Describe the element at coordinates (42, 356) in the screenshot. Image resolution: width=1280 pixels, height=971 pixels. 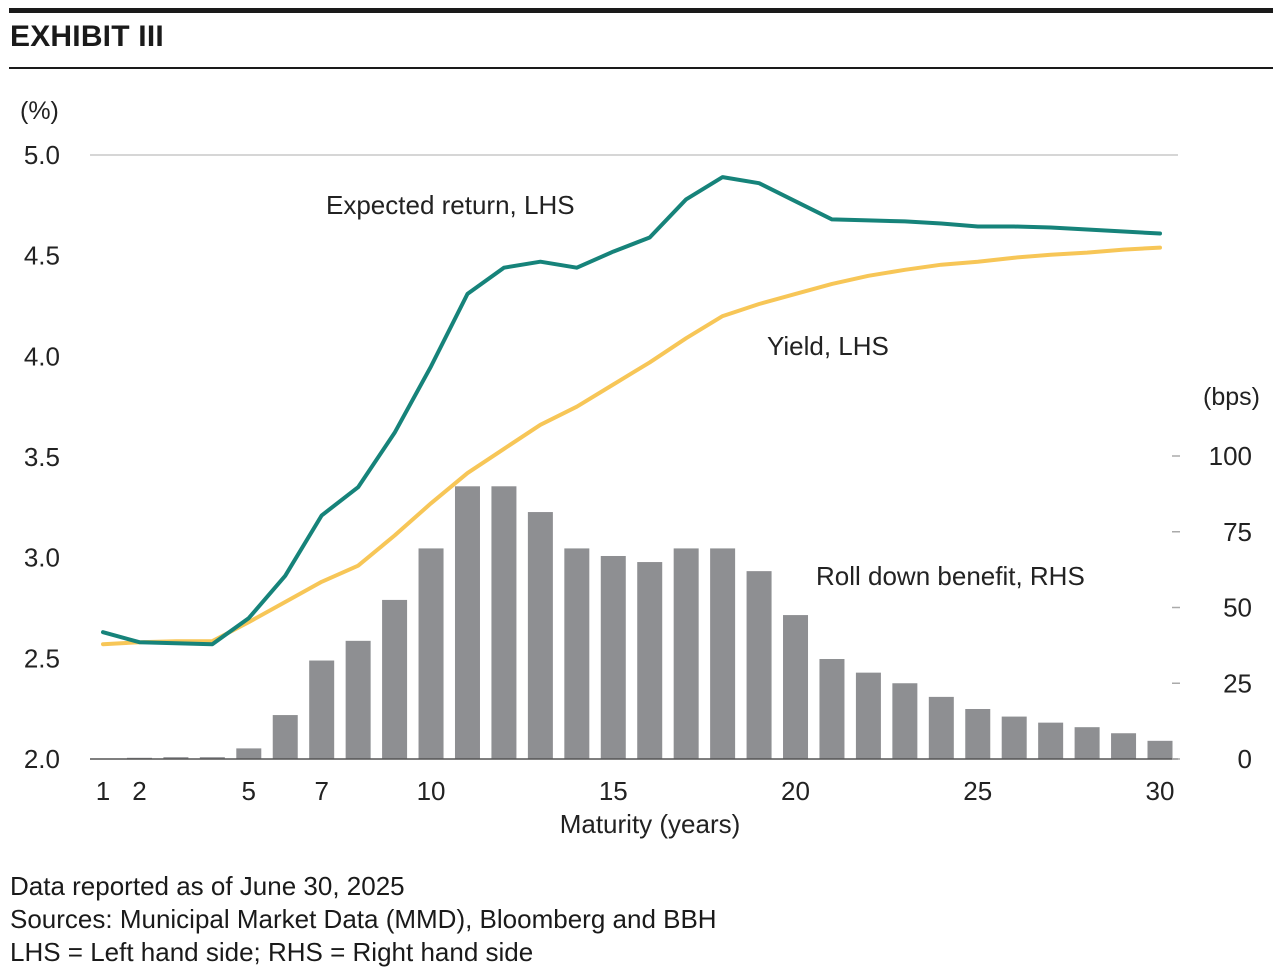
I see `left-axis-tick-label: 4.0` at that location.